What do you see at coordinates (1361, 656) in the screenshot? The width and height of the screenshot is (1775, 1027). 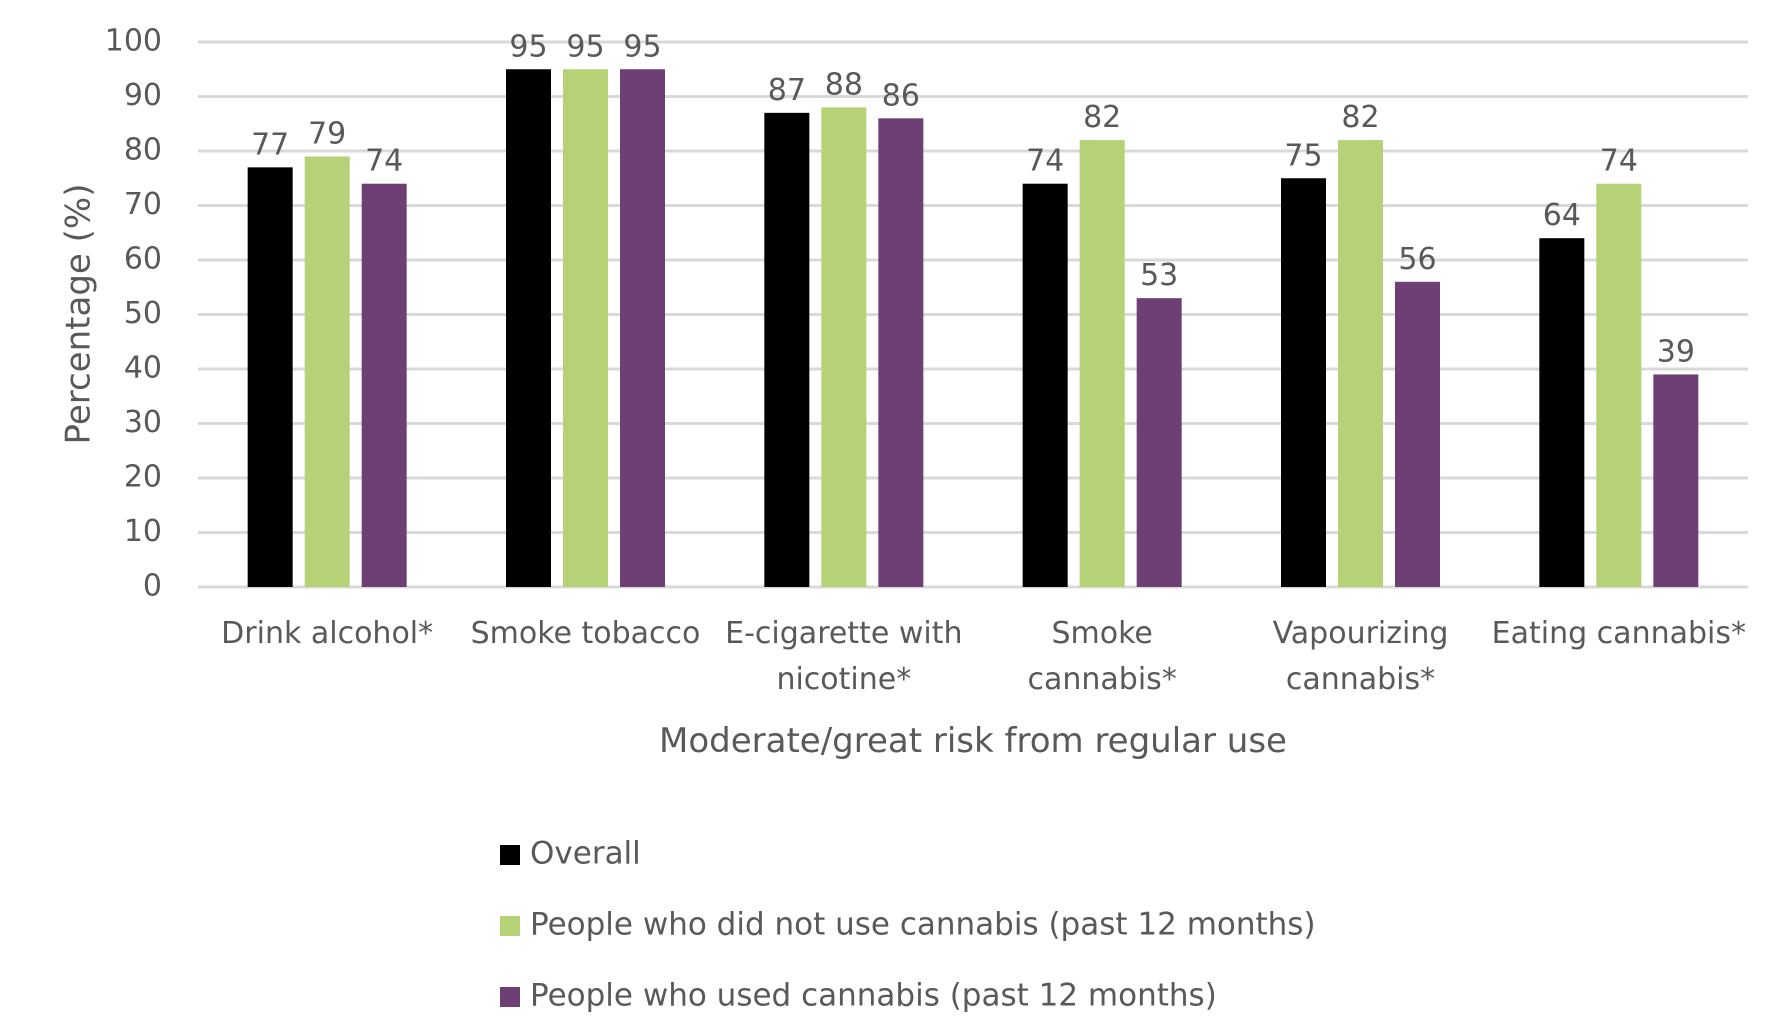 I see `category-label: Vapourizing cannabis*` at bounding box center [1361, 656].